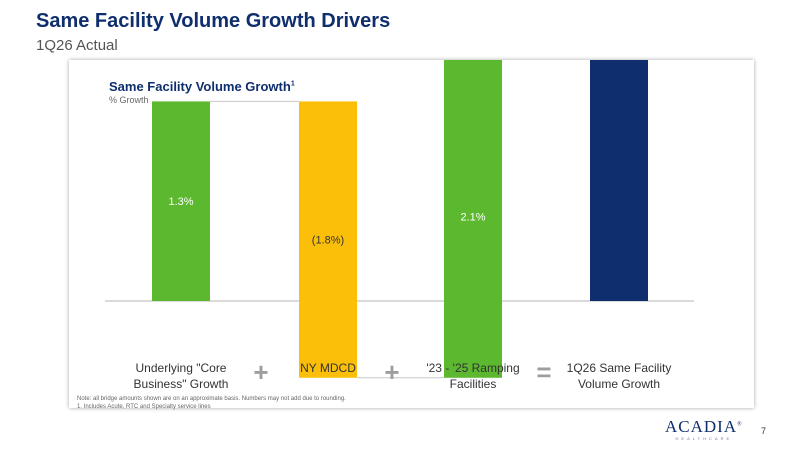 The image size is (800, 450). I want to click on bar-ramping-facilities, so click(473, 219).